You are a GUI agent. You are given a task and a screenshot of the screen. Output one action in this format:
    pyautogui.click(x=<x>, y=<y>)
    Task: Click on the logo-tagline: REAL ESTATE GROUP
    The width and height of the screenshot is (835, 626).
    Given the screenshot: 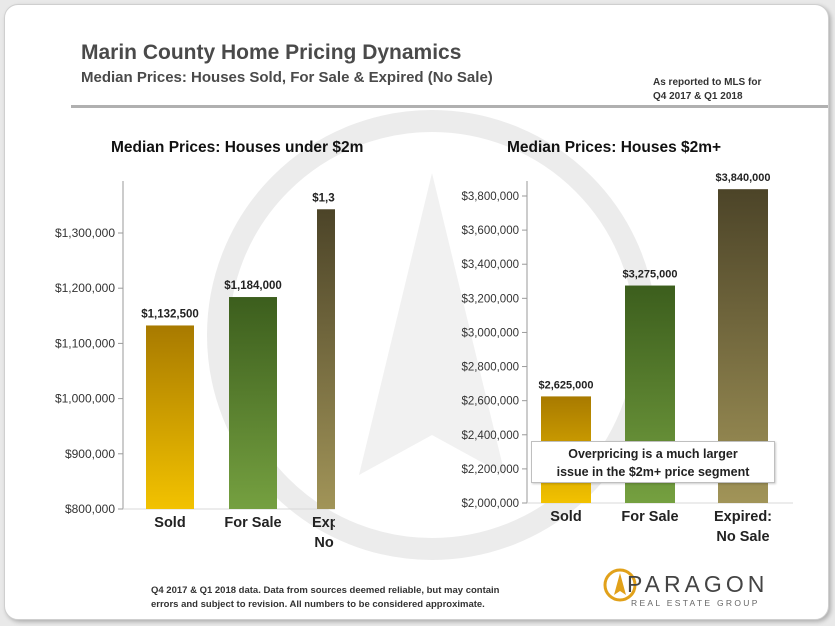 What is the action you would take?
    pyautogui.click(x=695, y=603)
    